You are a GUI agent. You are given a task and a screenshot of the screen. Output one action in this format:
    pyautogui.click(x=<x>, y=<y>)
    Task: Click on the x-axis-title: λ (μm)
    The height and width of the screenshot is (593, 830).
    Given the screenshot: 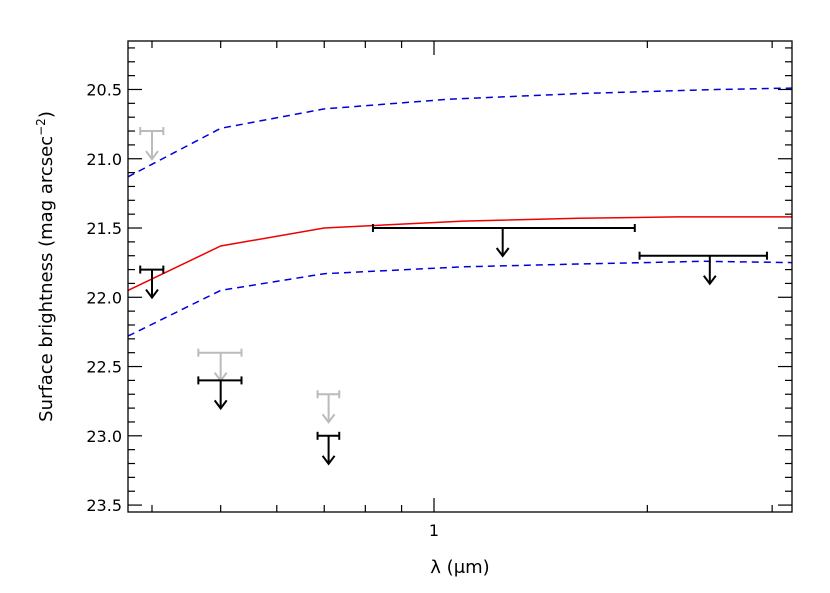 What is the action you would take?
    pyautogui.click(x=459, y=567)
    